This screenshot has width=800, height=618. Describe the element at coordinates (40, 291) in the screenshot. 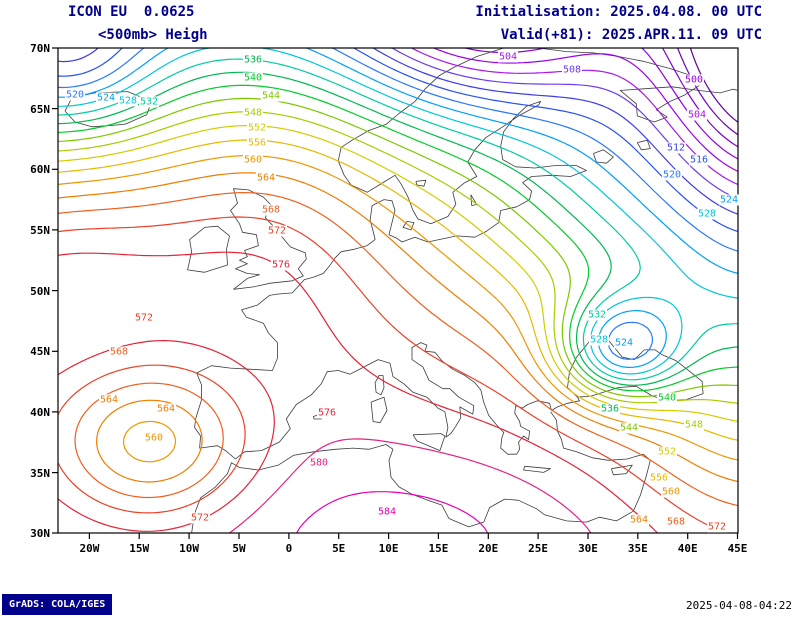

I see `lat-axis-label: 50N` at that location.